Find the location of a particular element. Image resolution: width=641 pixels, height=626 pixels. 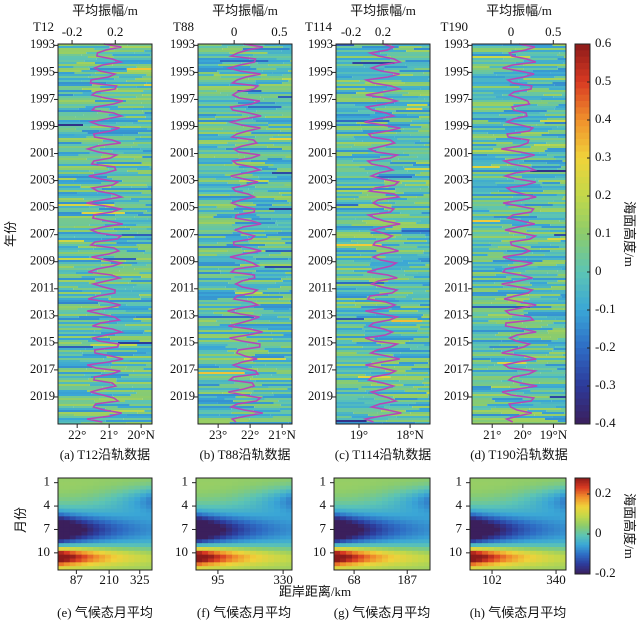

y-tick-label: 1995 is located at coordinates (320, 71).